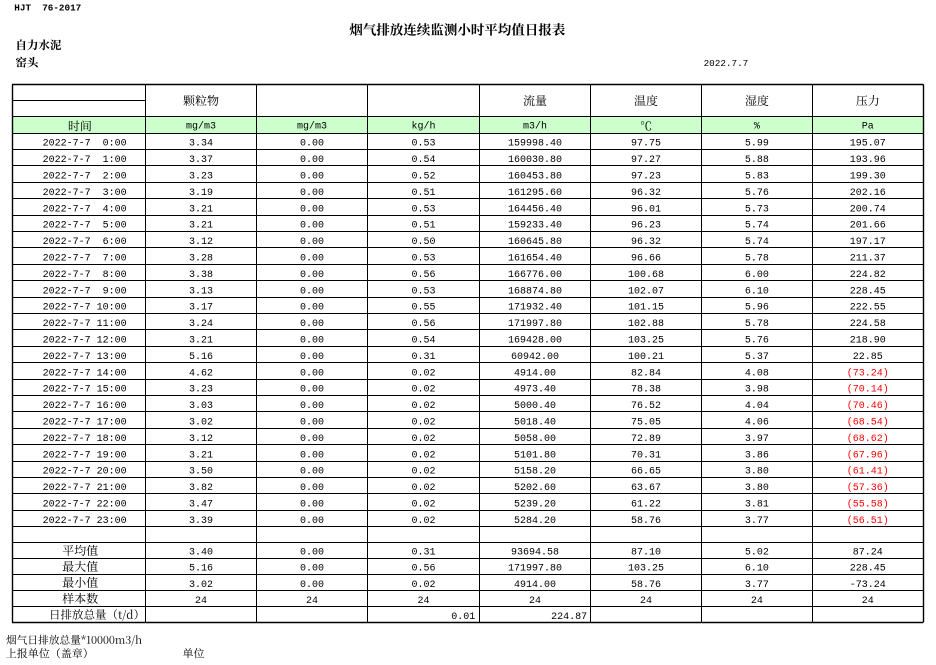 The image size is (936, 665). I want to click on svg-text: 3.77, so click(757, 521).